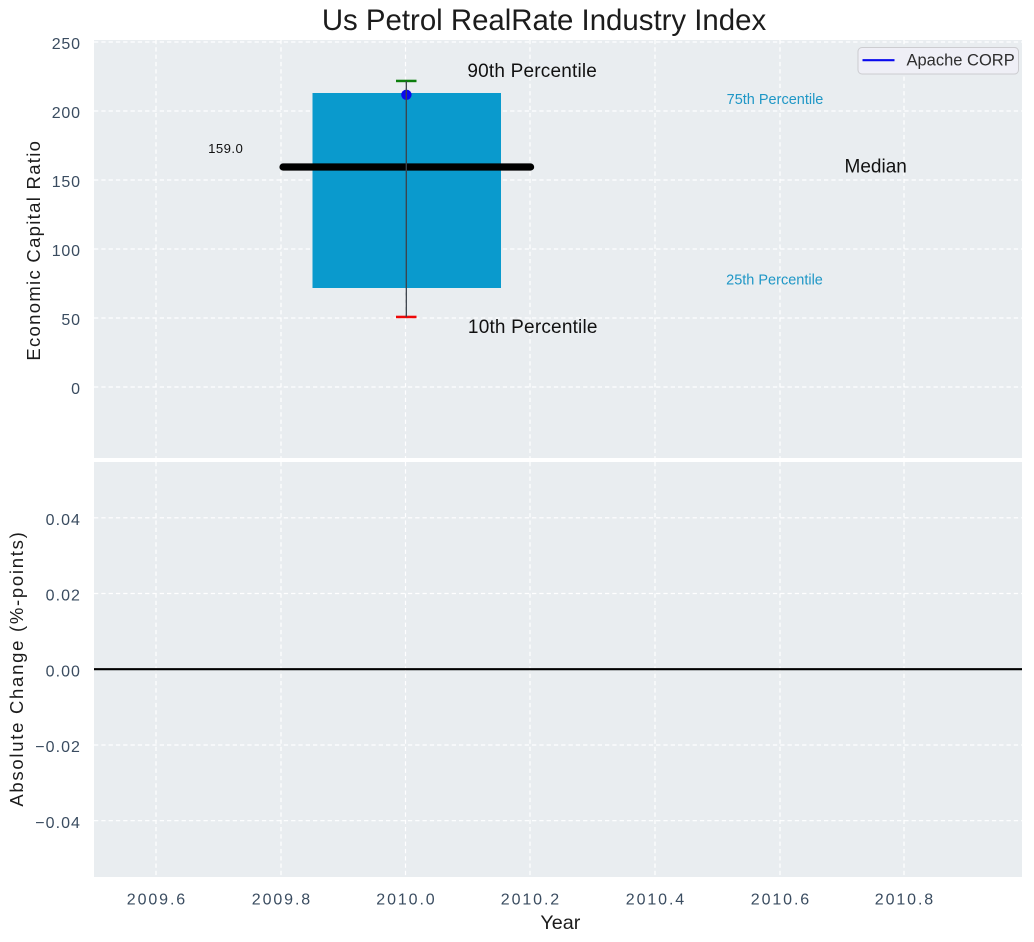  Describe the element at coordinates (58, 747) in the screenshot. I see `svg-text: −0.02` at that location.